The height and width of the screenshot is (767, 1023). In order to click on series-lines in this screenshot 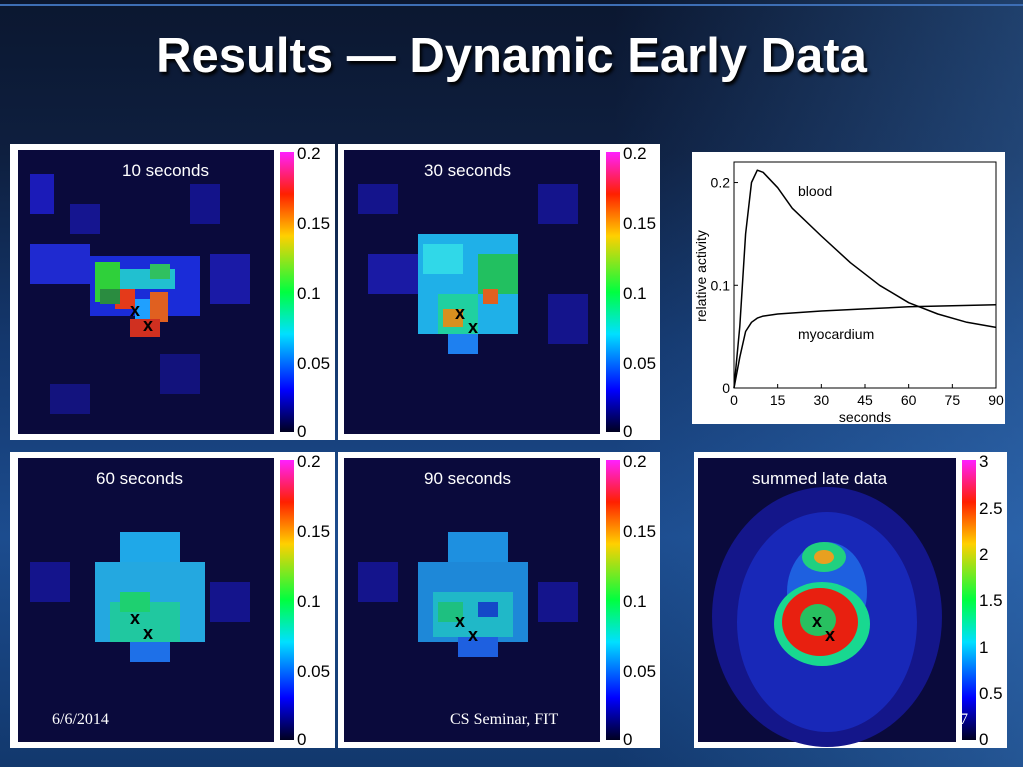, I will do `click(865, 279)`.